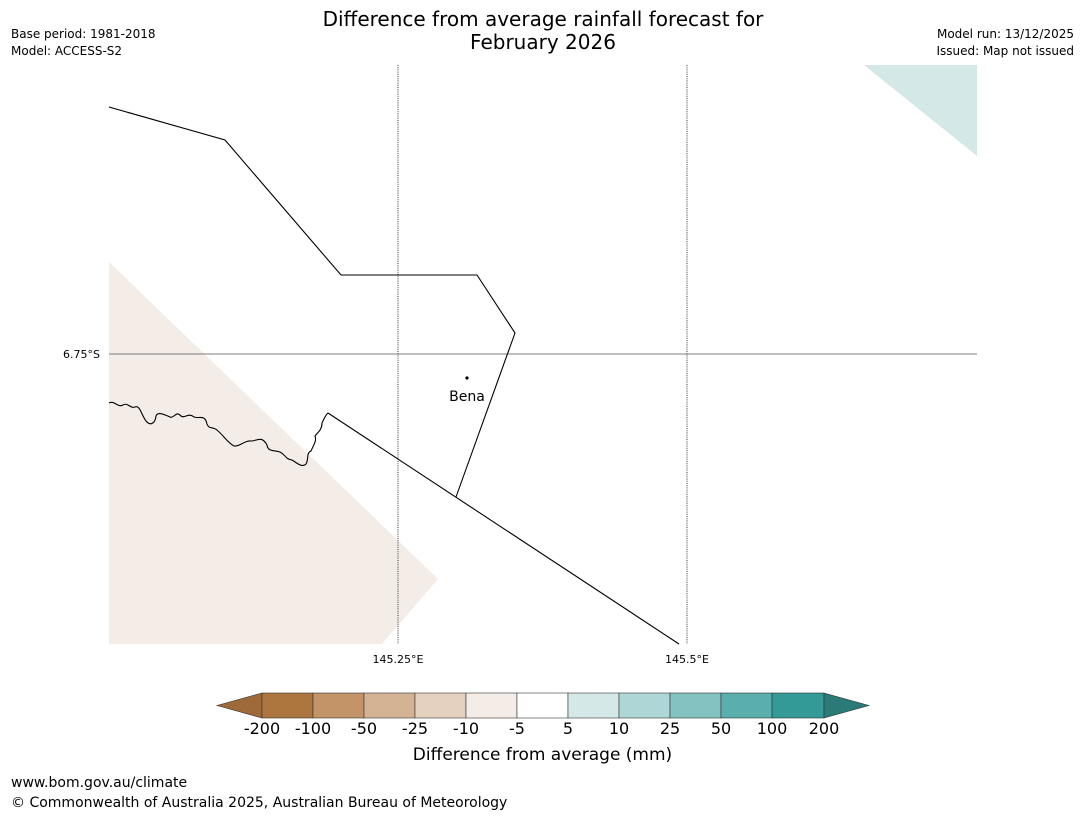 Image resolution: width=1085 pixels, height=816 pixels. I want to click on title-line-2: February 2026, so click(543, 42).